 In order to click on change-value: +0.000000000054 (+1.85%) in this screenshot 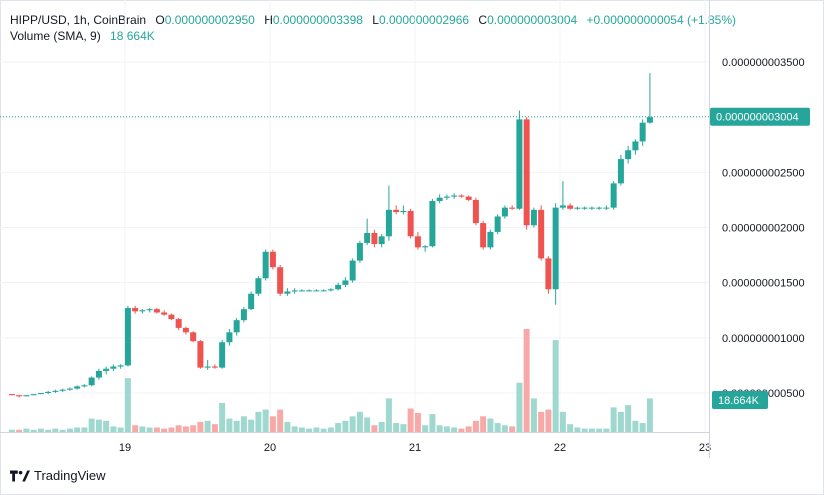, I will do `click(661, 20)`.